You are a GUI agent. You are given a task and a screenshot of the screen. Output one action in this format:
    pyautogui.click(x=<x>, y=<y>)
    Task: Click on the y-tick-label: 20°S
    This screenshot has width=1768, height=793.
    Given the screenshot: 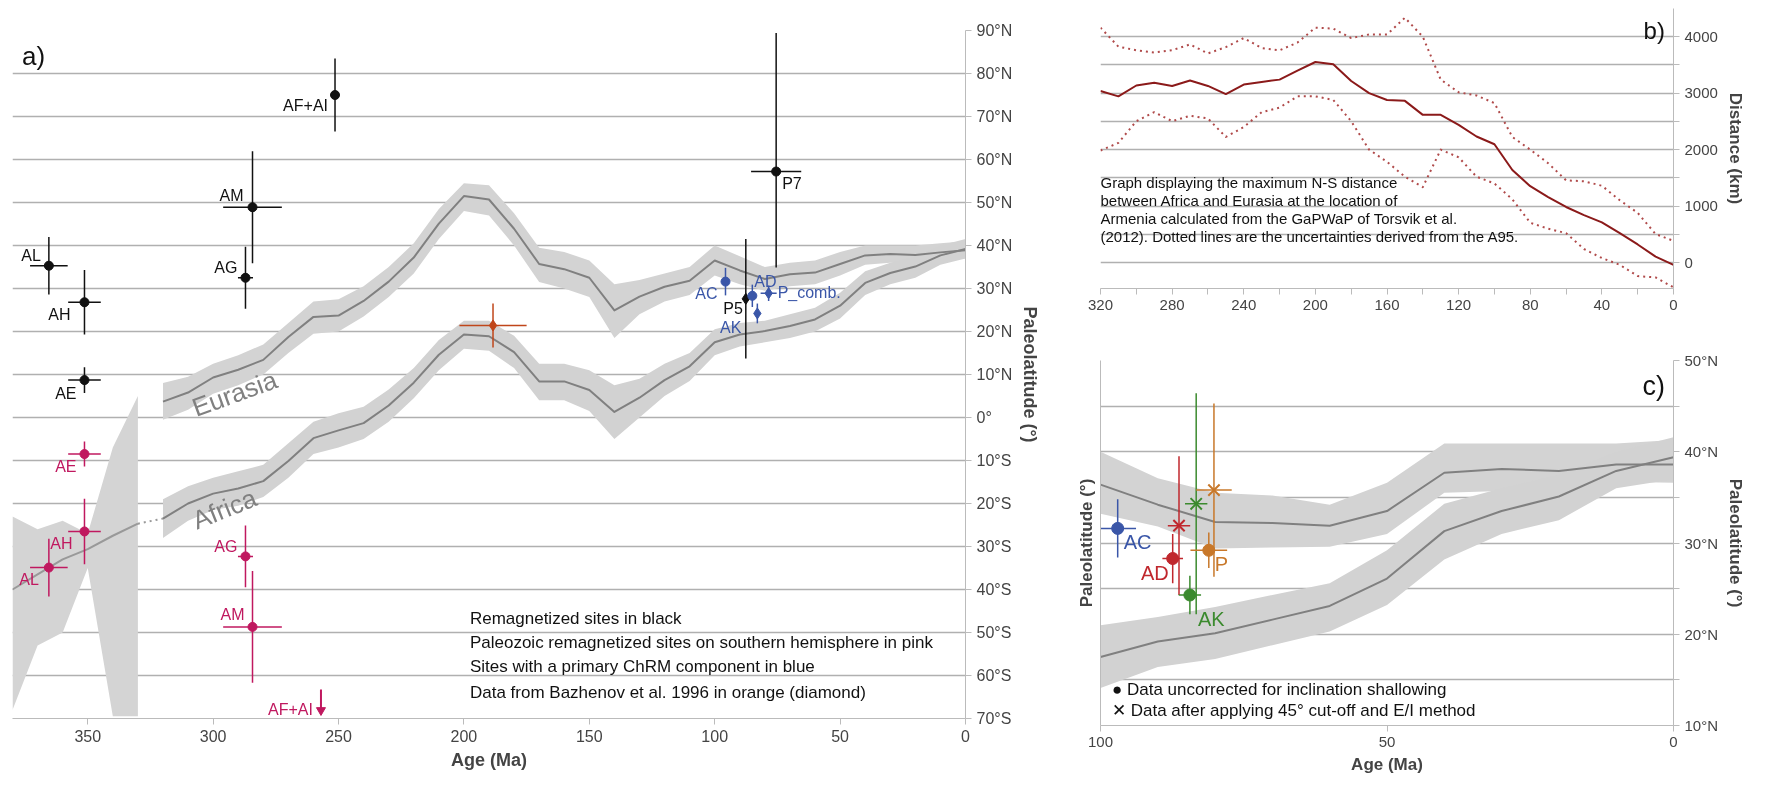 What is the action you would take?
    pyautogui.click(x=994, y=503)
    